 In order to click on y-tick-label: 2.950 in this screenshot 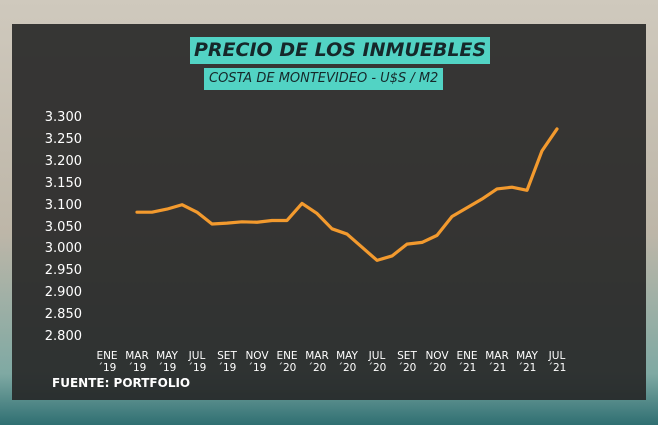, I will do `click(63, 271)`.